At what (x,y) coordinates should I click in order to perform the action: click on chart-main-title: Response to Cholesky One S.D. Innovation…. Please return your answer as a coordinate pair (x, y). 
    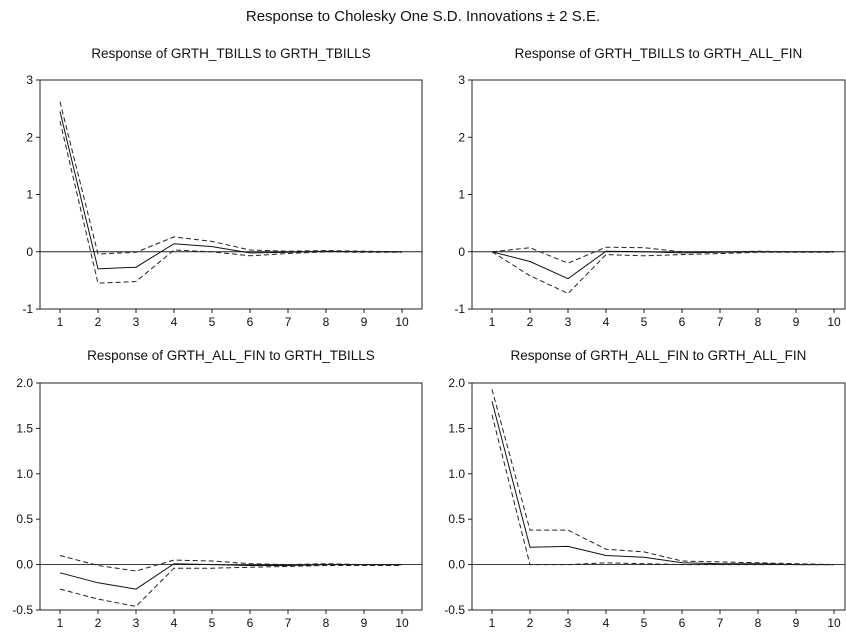
    Looking at the image, I should click on (423, 16).